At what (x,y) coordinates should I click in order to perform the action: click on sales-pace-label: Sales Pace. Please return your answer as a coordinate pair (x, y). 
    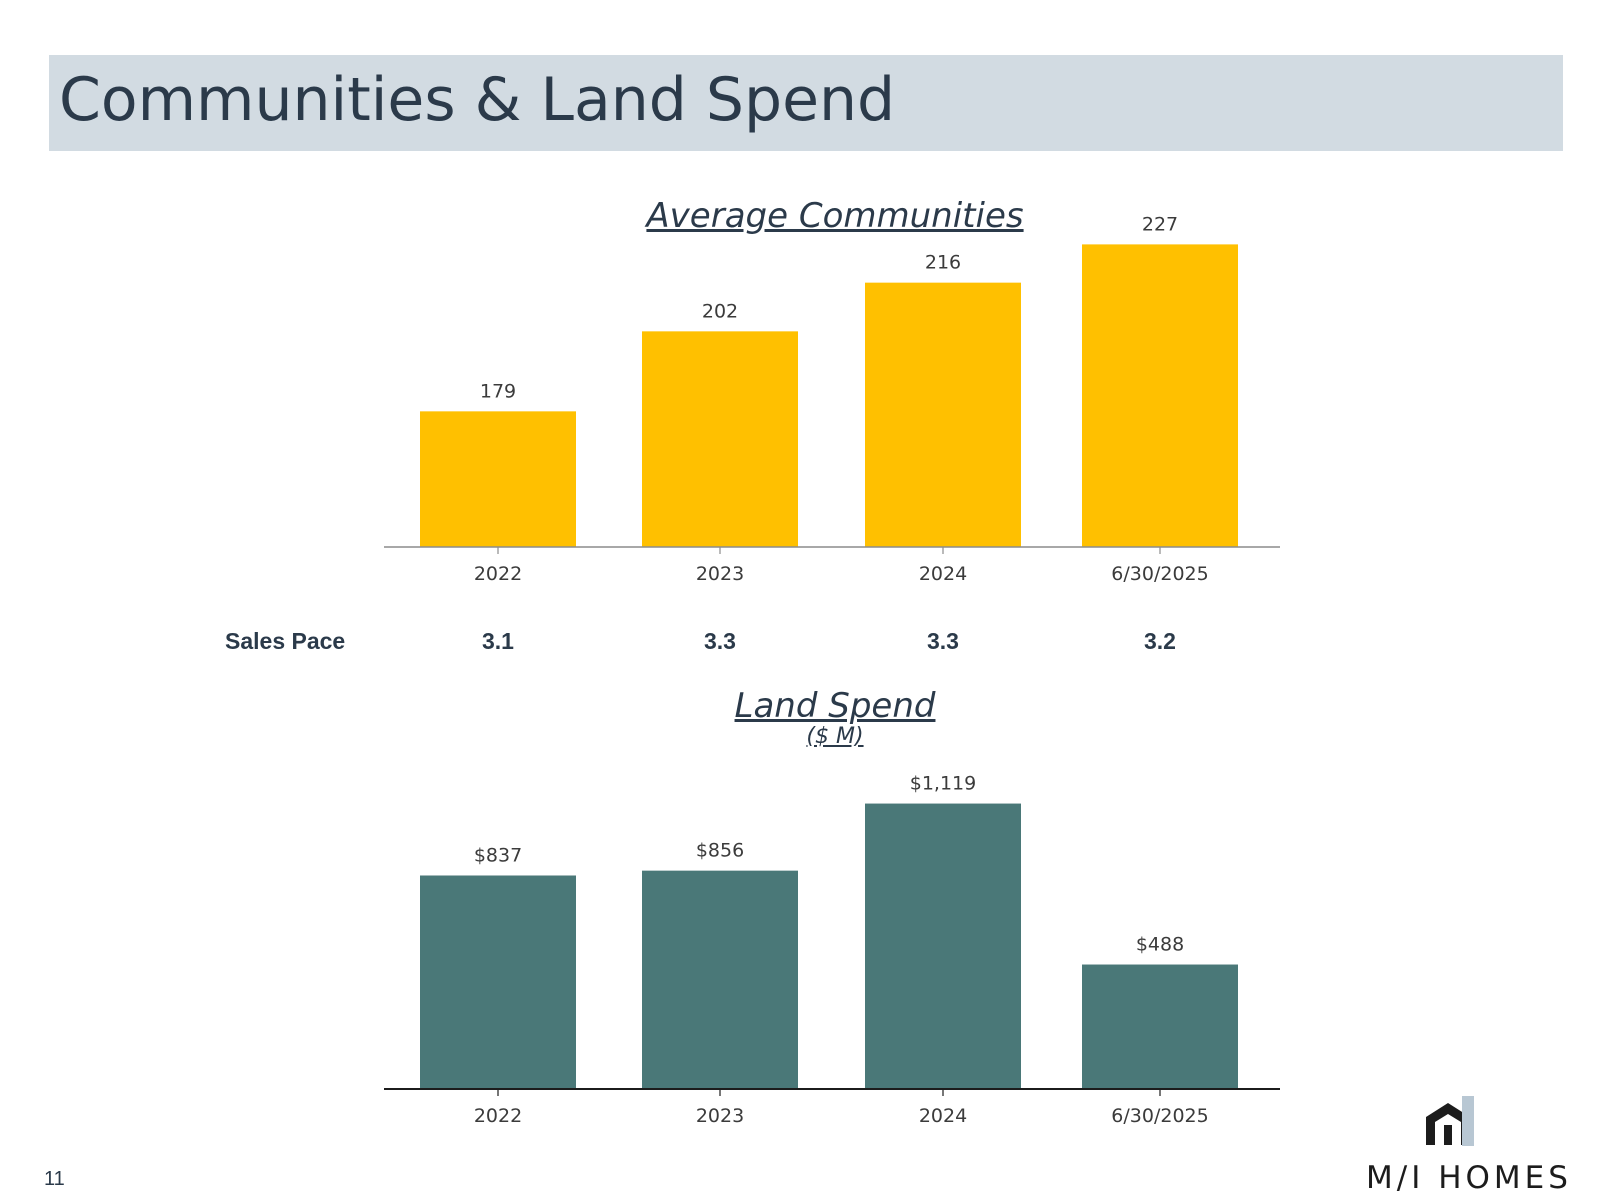
    Looking at the image, I should click on (285, 641).